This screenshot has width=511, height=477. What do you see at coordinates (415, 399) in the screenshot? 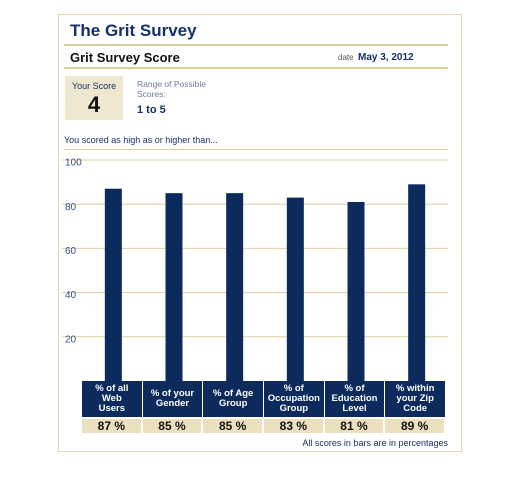
I see `category-label: % within your Zip Code` at bounding box center [415, 399].